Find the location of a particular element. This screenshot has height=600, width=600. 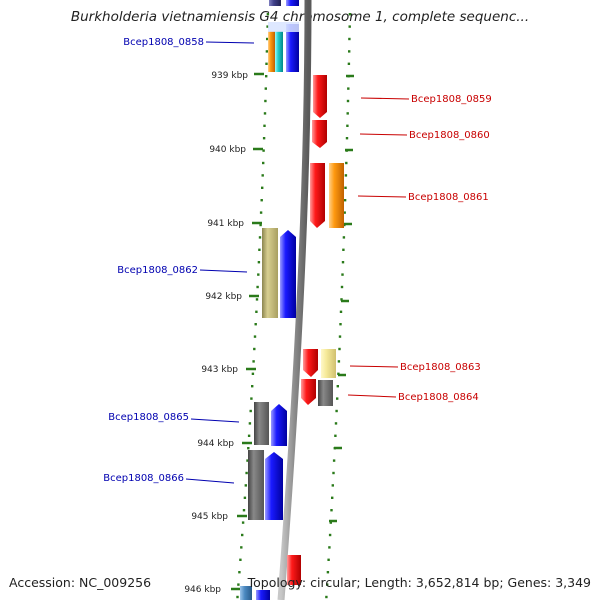

gene-label-0859: Bcep1808_0859 is located at coordinates (451, 99).